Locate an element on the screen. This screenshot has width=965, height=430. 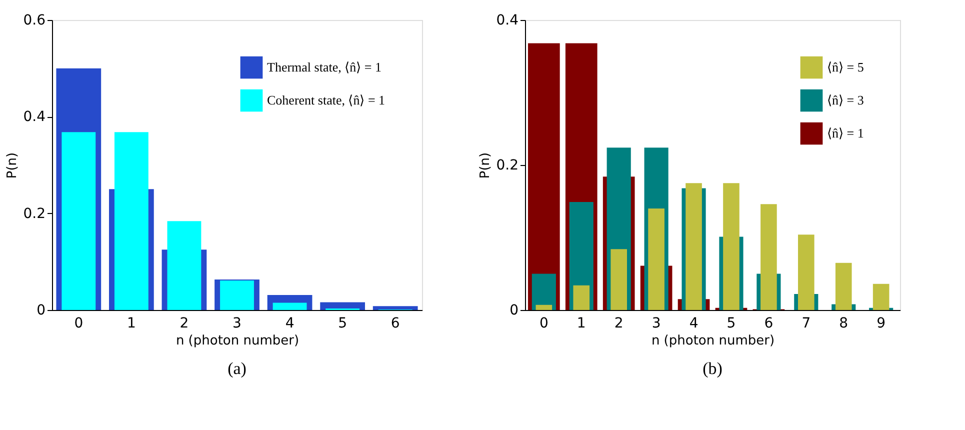
legend-label: Thermal state, ⟨n̂⟩ = 1 is located at coordinates (324, 67).